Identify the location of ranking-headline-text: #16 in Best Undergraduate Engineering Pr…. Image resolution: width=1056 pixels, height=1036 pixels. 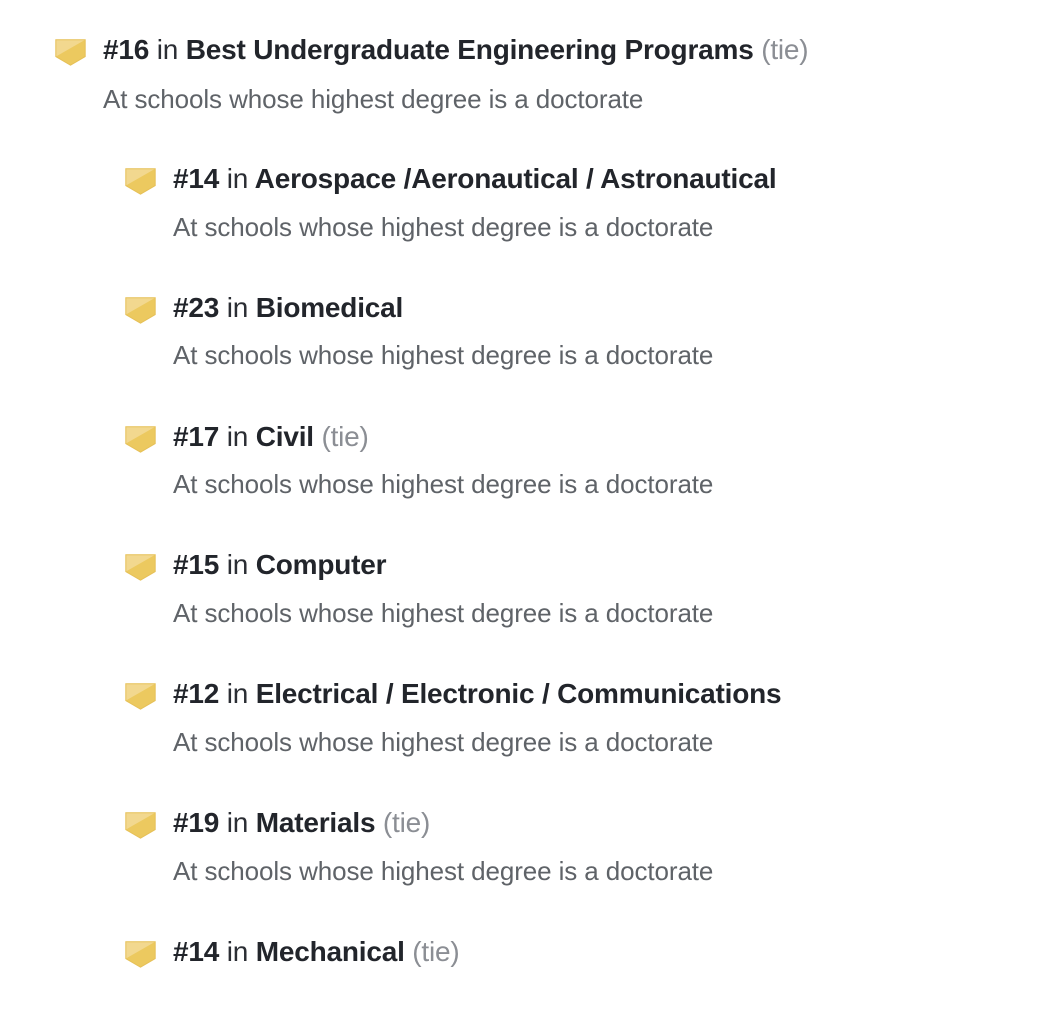
(447, 50).